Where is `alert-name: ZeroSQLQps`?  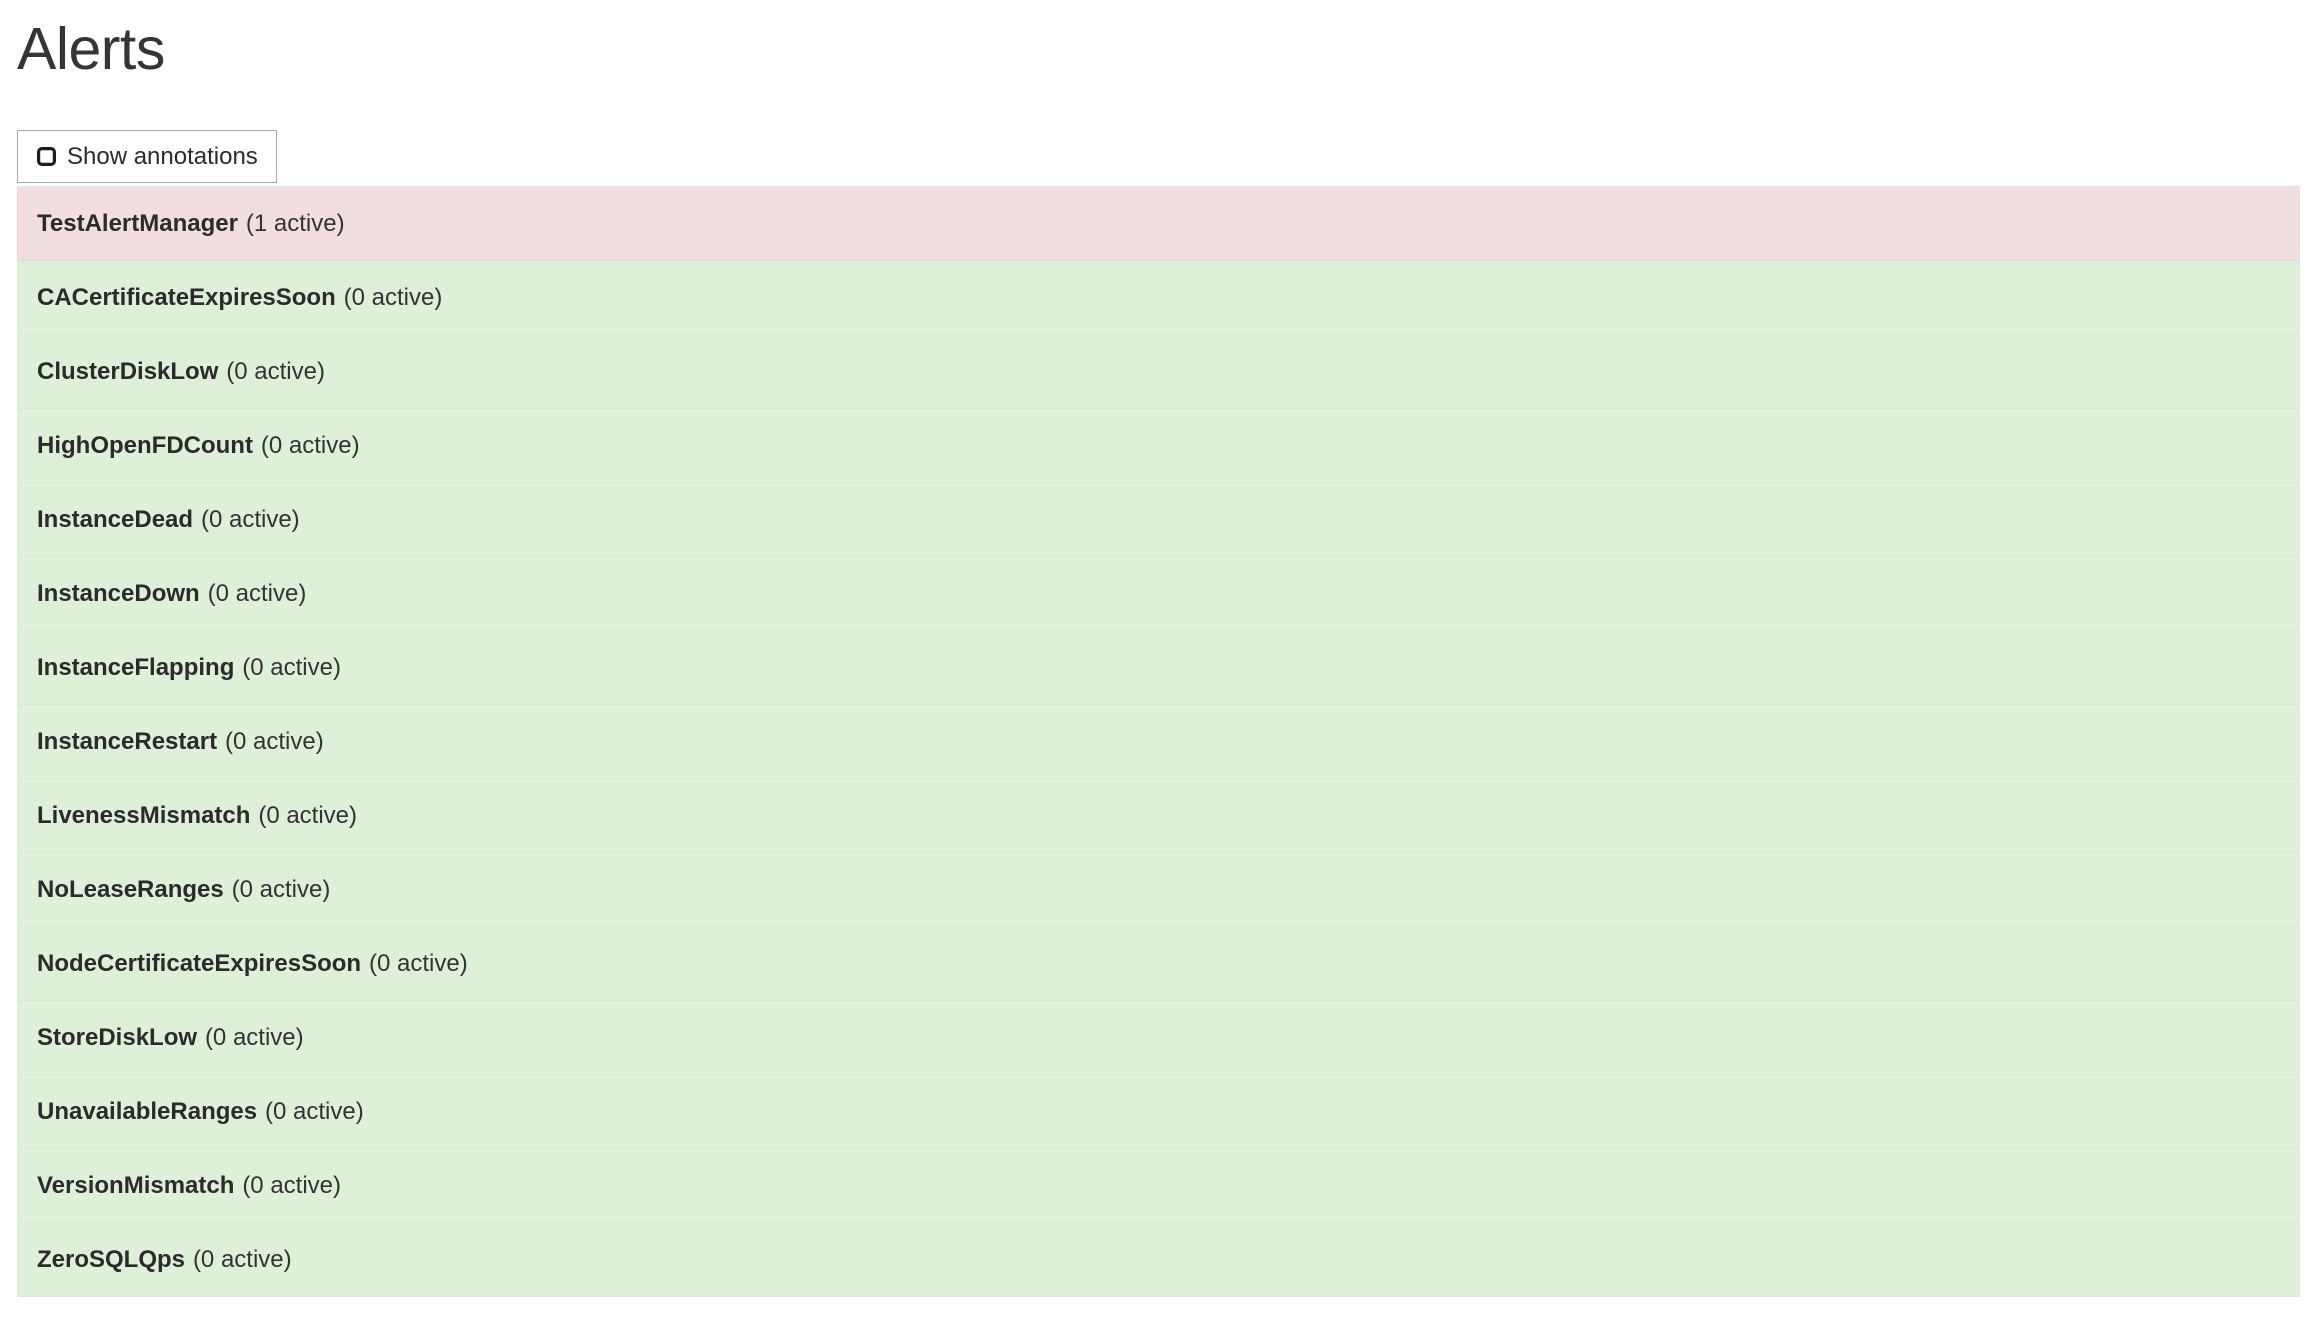
alert-name: ZeroSQLQps is located at coordinates (111, 1259).